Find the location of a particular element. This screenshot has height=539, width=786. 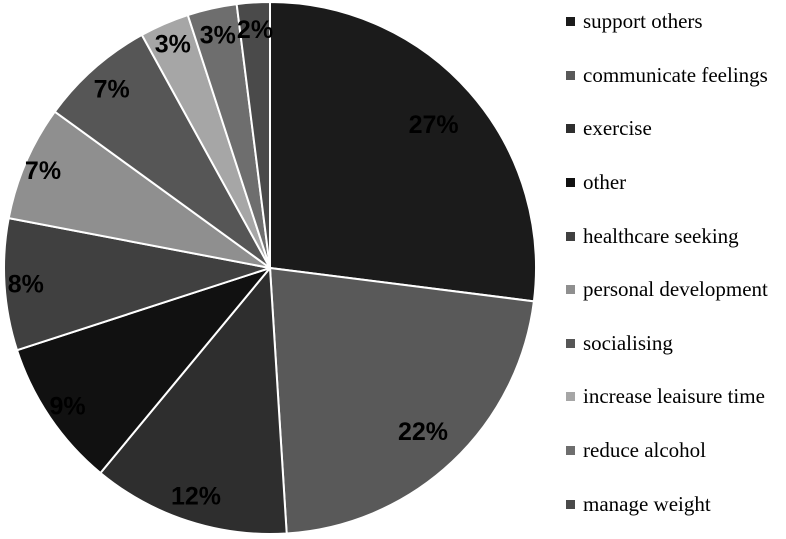

pie-data-label: 27% is located at coordinates (434, 125).